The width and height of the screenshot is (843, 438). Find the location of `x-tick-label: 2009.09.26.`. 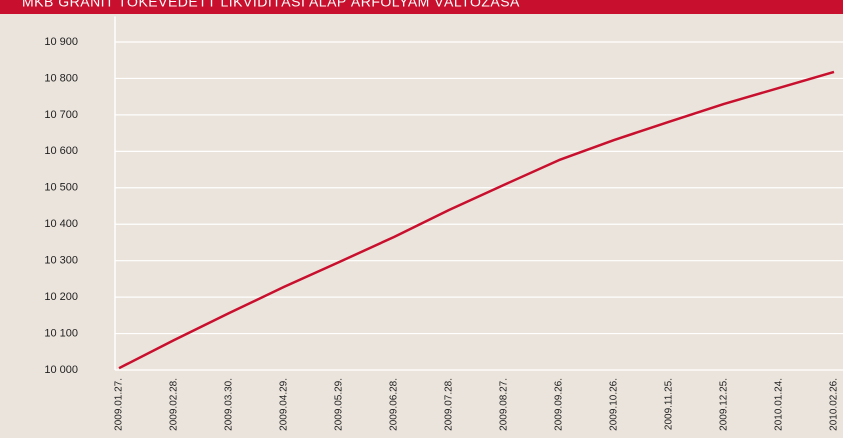

x-tick-label: 2009.09.26. is located at coordinates (559, 404).